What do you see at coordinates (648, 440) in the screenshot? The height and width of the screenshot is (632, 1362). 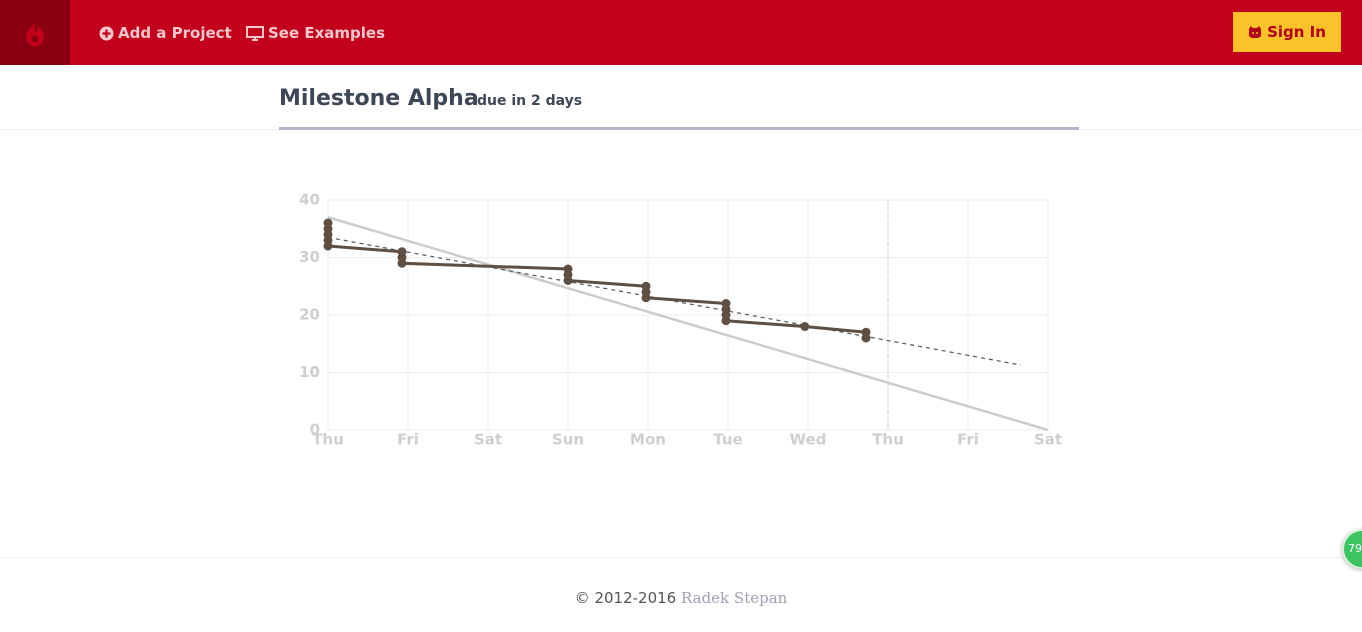 I see `x-tick-label: Mon` at bounding box center [648, 440].